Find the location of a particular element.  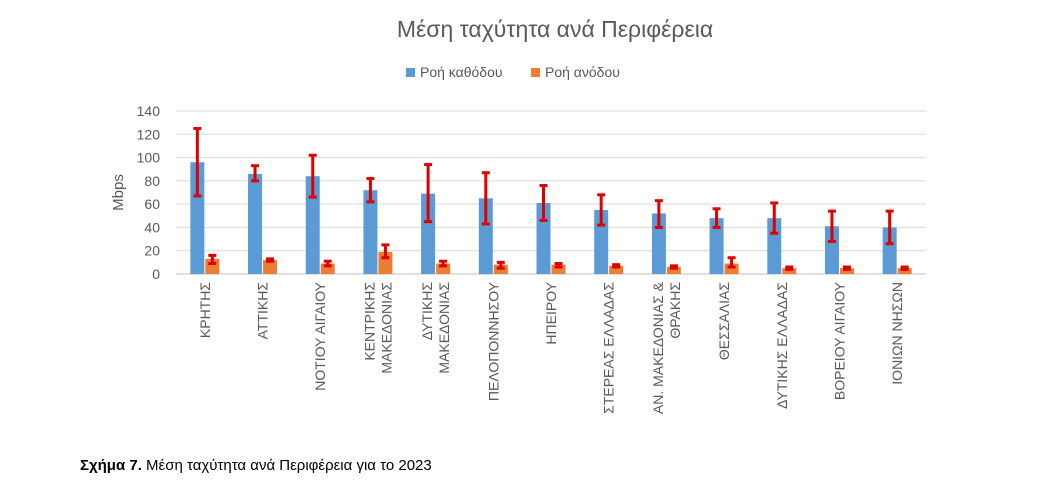

y-tick-label: 20 is located at coordinates (152, 251).